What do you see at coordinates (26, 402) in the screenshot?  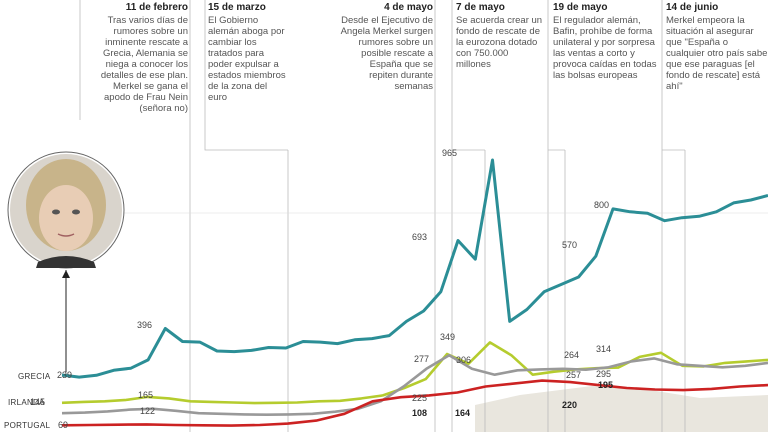 I see `series-label-irlanda: IRLANDA` at bounding box center [26, 402].